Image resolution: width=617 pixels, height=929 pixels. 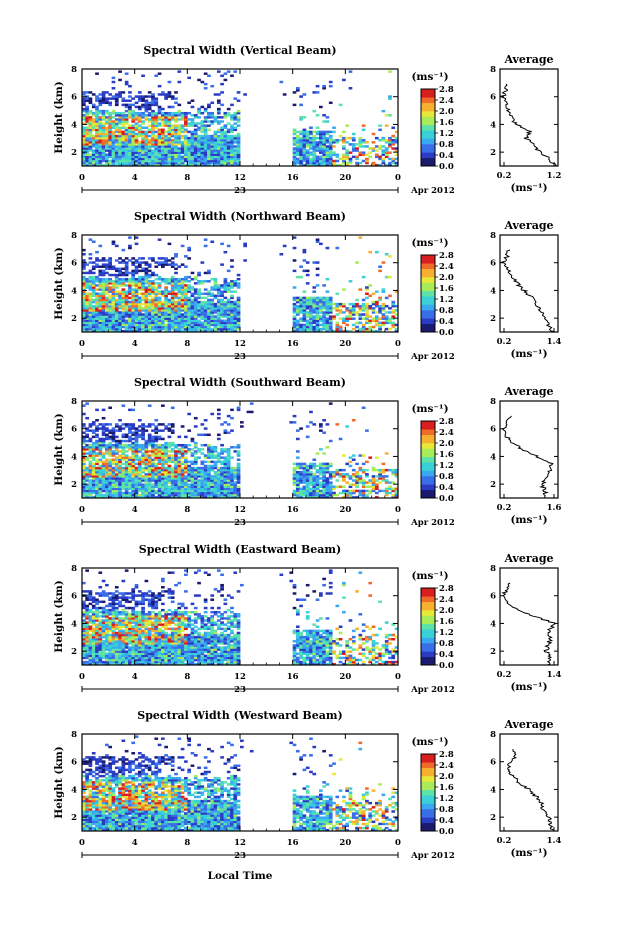 I want to click on colorbar-tick-label: 2.0, so click(x=446, y=278).